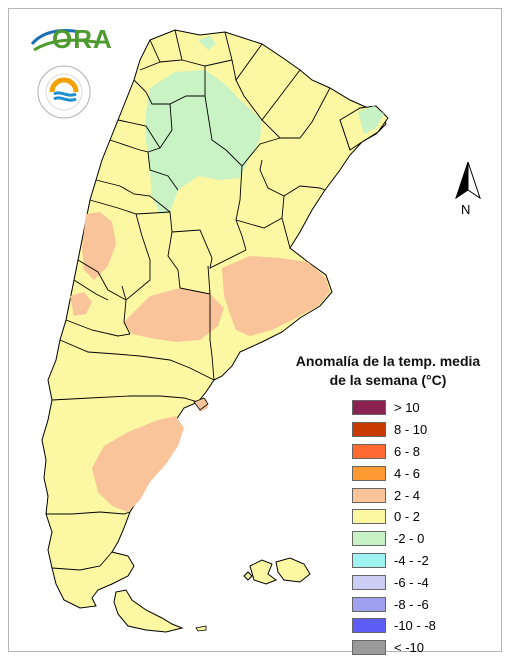  I want to click on legend-label: -10 - -8, so click(415, 626).